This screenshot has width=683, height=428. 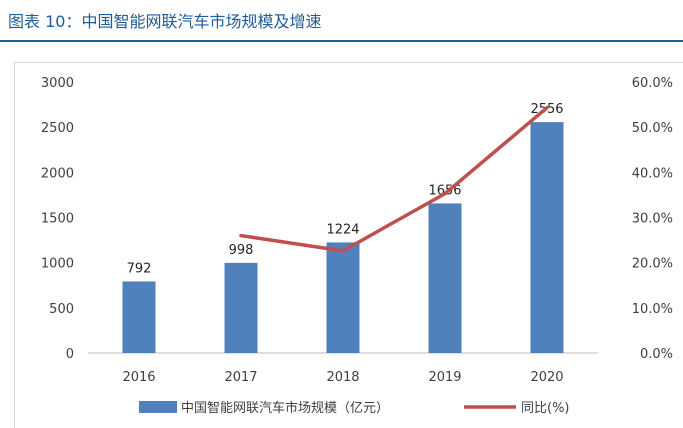 What do you see at coordinates (656, 354) in the screenshot?
I see `right-axis-tick-label: 0.0%` at bounding box center [656, 354].